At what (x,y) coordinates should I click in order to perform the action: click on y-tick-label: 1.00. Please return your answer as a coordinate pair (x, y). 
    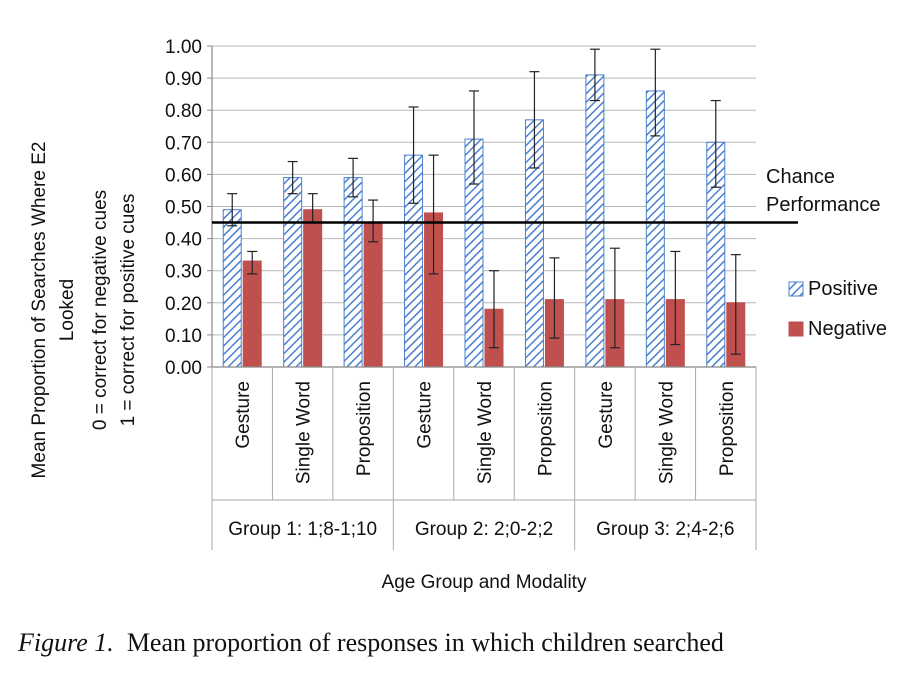
    Looking at the image, I should click on (183, 47).